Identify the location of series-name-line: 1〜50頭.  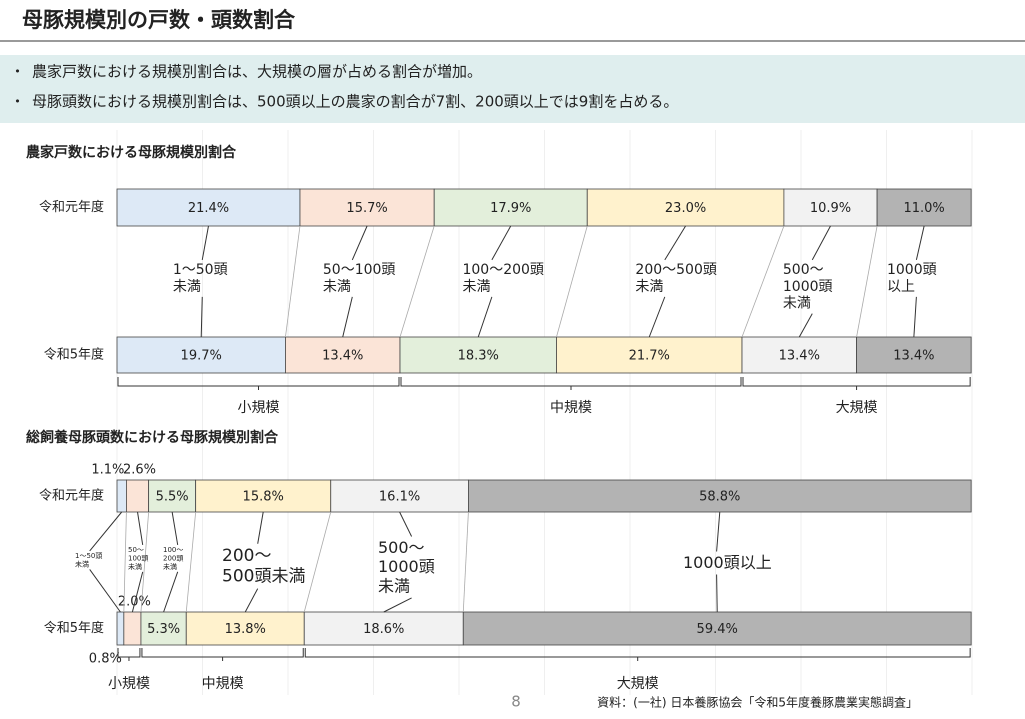
(200, 270).